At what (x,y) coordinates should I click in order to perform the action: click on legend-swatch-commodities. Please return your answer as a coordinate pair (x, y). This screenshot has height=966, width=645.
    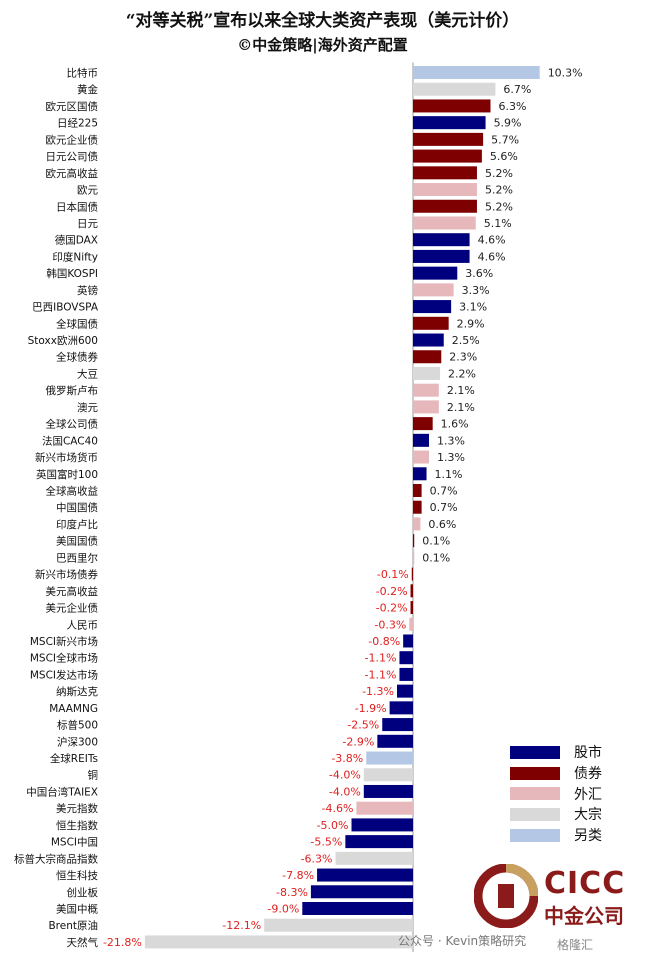
    Looking at the image, I should click on (535, 814).